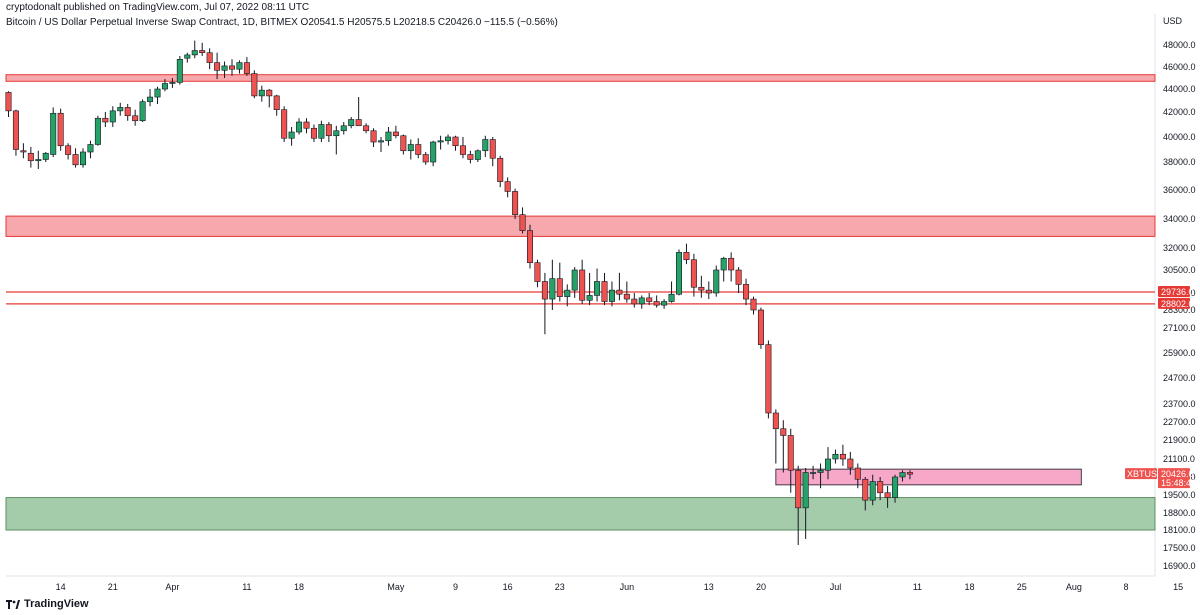  I want to click on y-tick-label: 17500.0, so click(1179, 548).